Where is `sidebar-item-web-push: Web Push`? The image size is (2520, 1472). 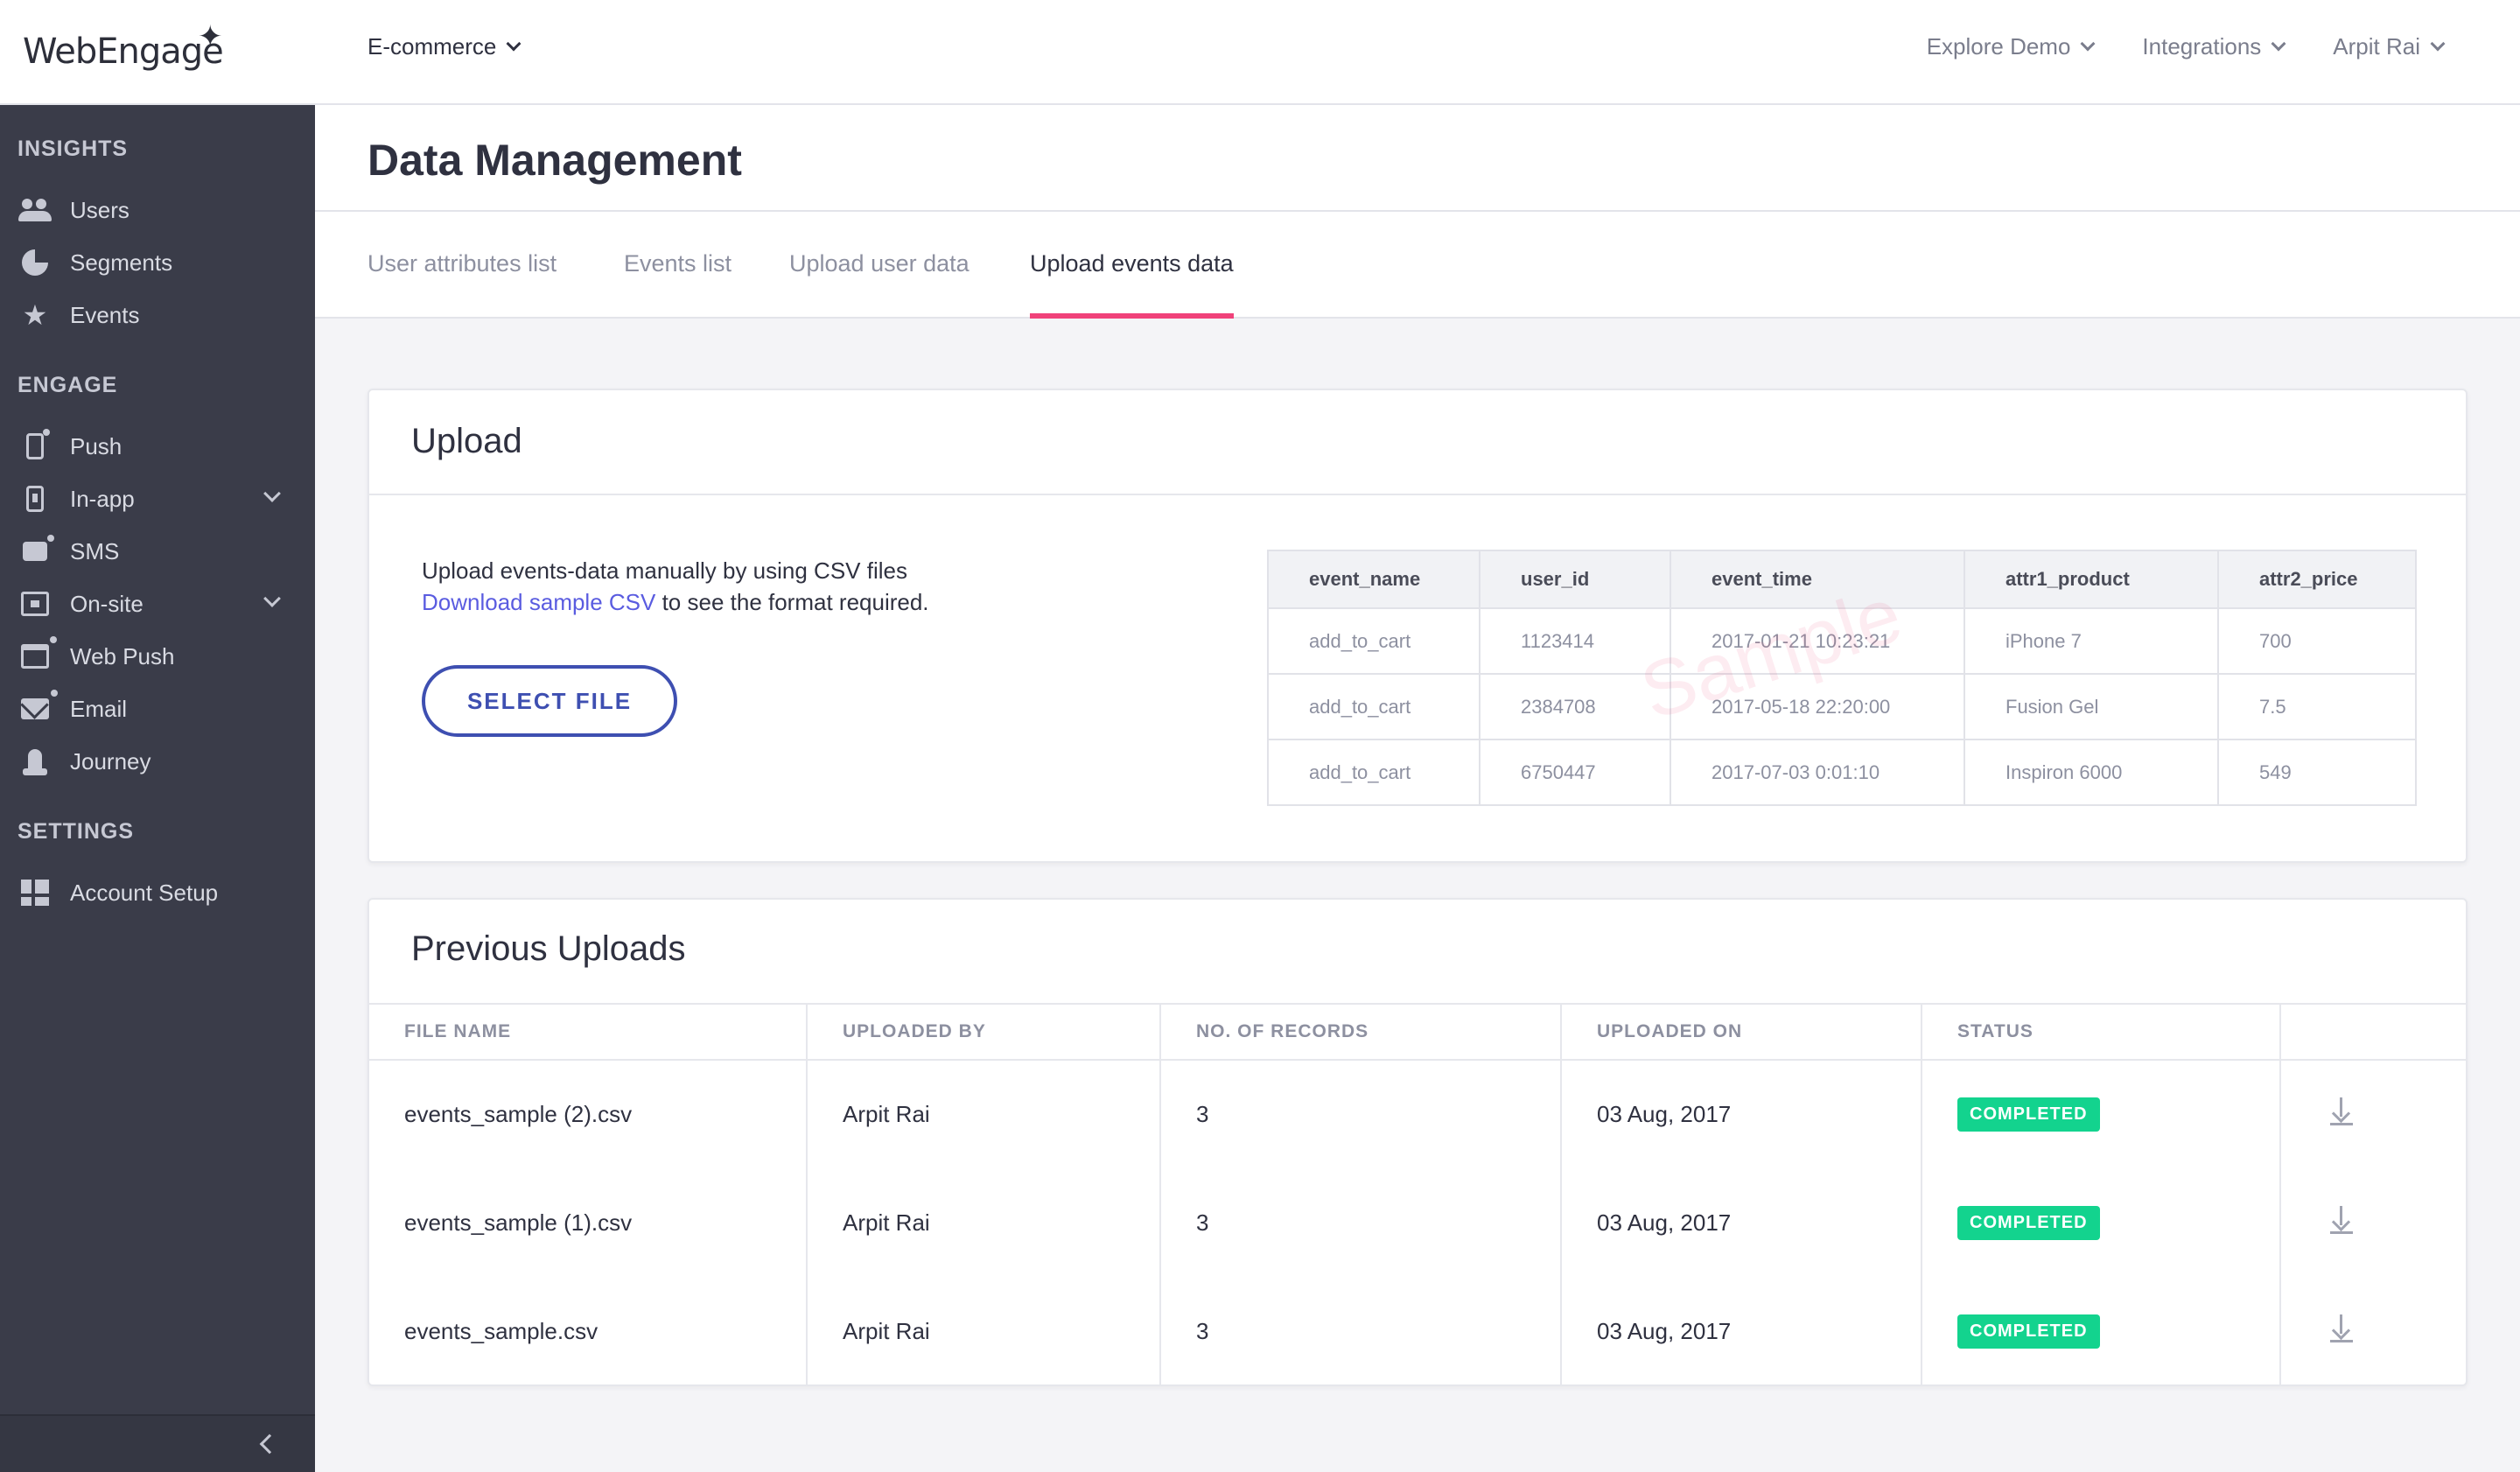 sidebar-item-web-push: Web Push is located at coordinates (158, 656).